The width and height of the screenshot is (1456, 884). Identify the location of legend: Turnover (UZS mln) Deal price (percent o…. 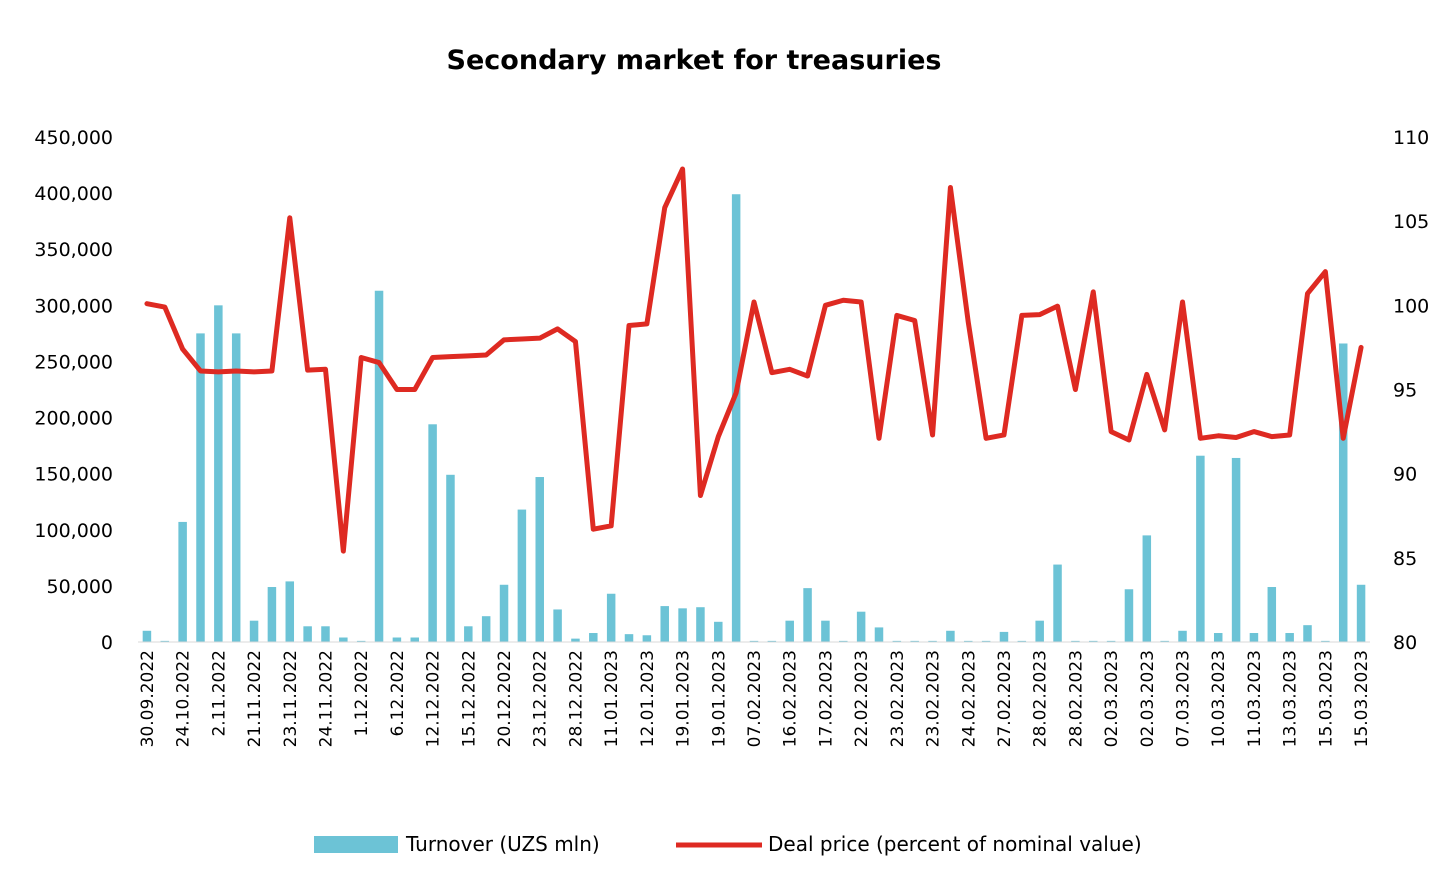
(728, 844).